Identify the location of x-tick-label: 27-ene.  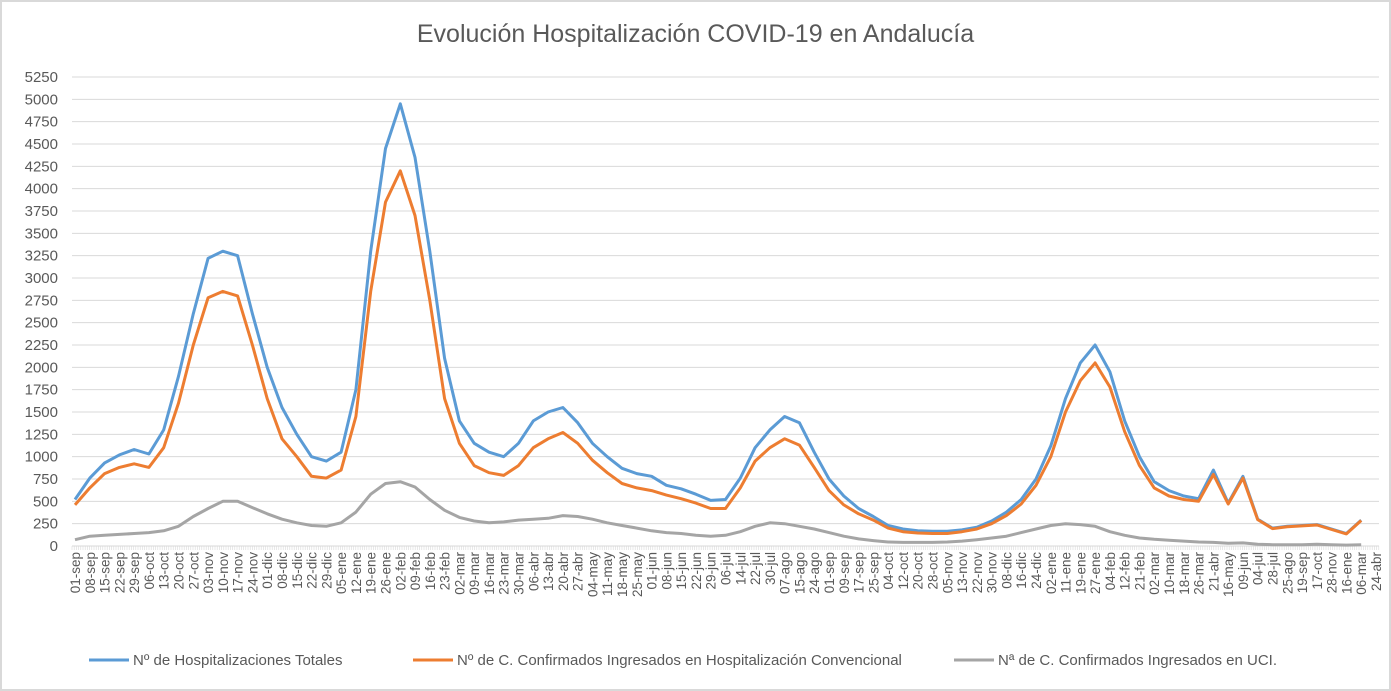
(1095, 573).